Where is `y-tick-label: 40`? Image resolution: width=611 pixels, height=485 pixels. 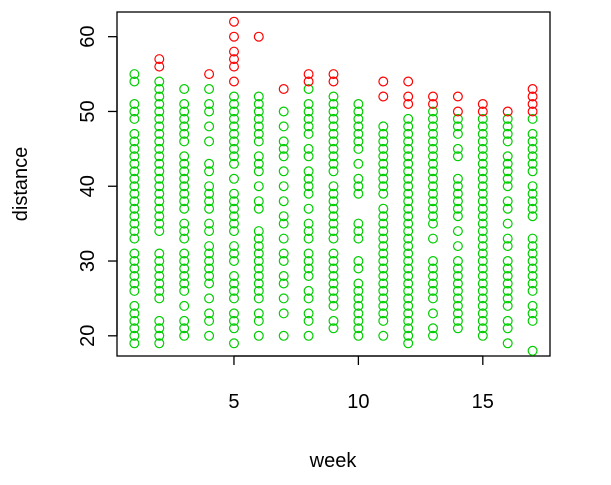
y-tick-label: 40 is located at coordinates (88, 186).